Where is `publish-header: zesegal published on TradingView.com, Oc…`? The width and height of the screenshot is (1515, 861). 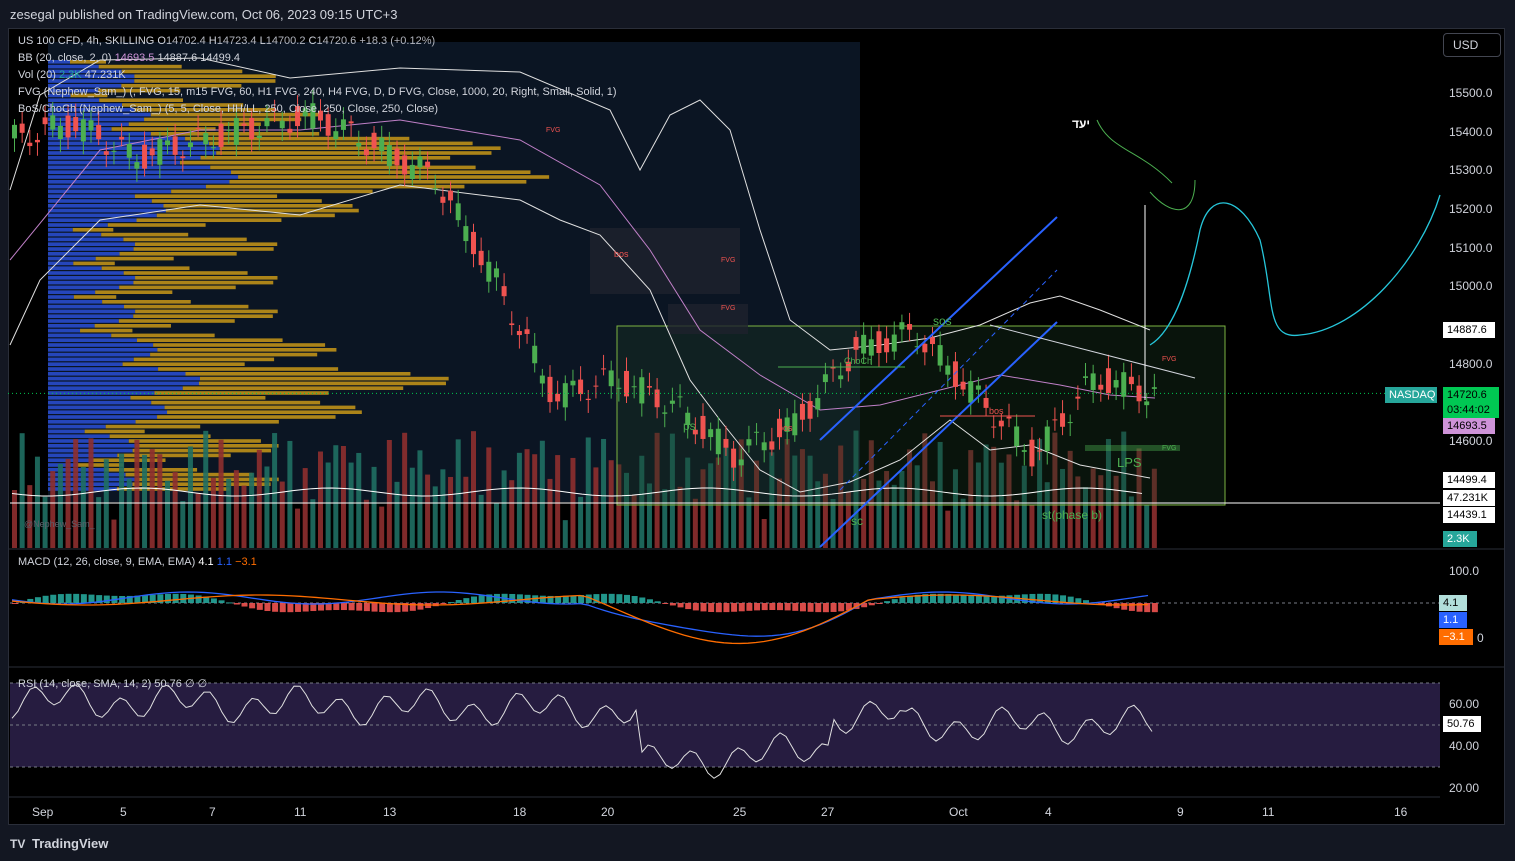
publish-header: zesegal published on TradingView.com, Oc… is located at coordinates (757, 14).